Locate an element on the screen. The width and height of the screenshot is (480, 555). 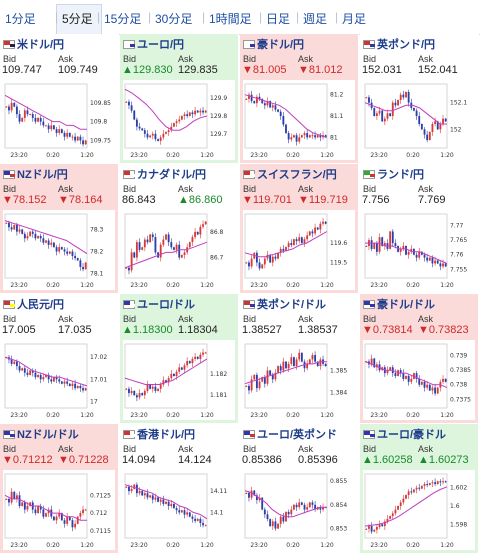
candlestick-chart: 86.8 86.7 23:20 0:20 1:20 is located at coordinates (179, 250).